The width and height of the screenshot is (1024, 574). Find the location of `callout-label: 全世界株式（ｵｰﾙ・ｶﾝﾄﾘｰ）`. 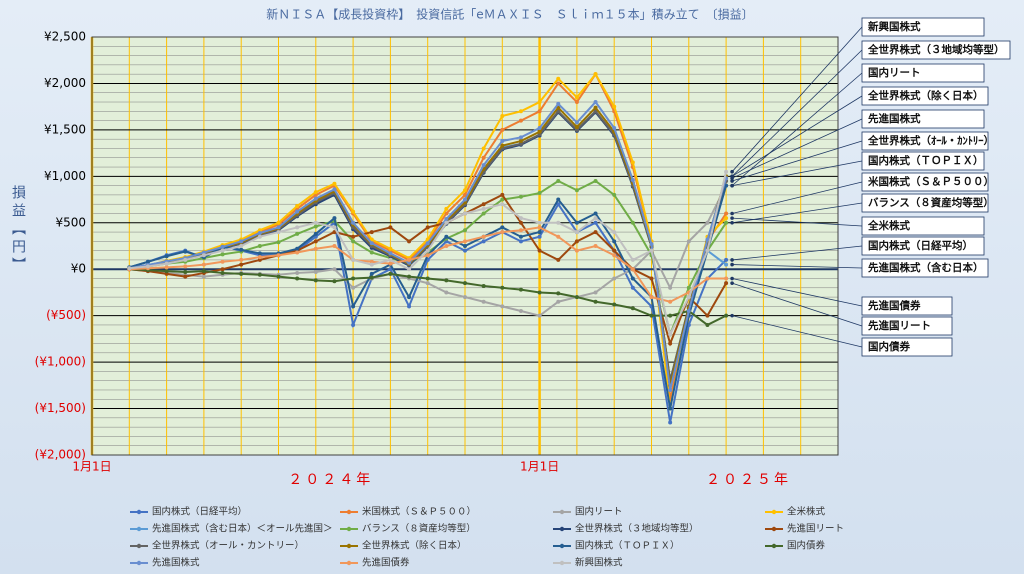

callout-label: 全世界株式（ｵｰﾙ・ｶﾝﾄﾘｰ） is located at coordinates (930, 140).